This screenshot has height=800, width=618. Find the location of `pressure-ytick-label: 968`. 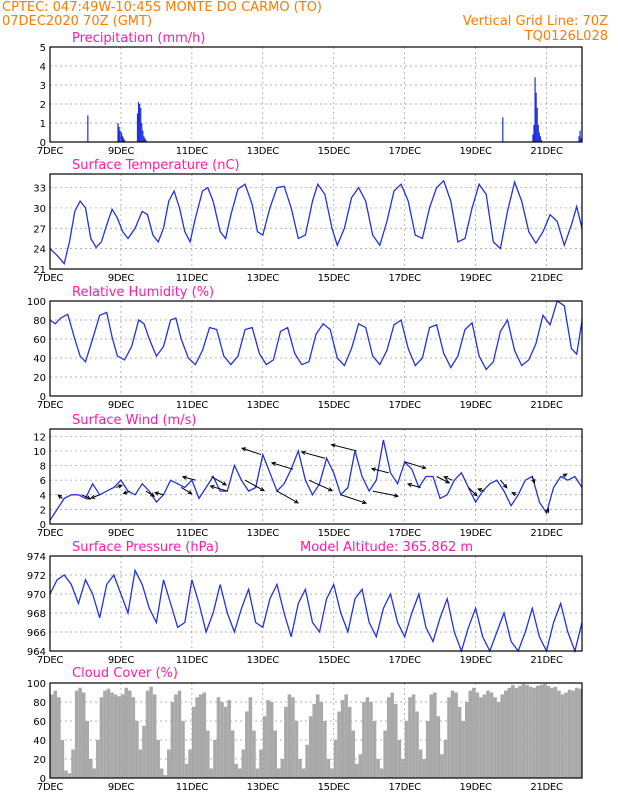

pressure-ytick-label: 968 is located at coordinates (36, 614).